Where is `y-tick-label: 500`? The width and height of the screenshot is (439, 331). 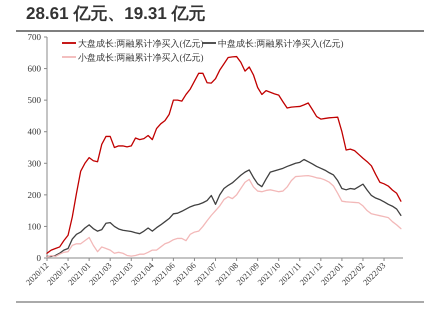
y-tick-label: 500 is located at coordinates (35, 100).